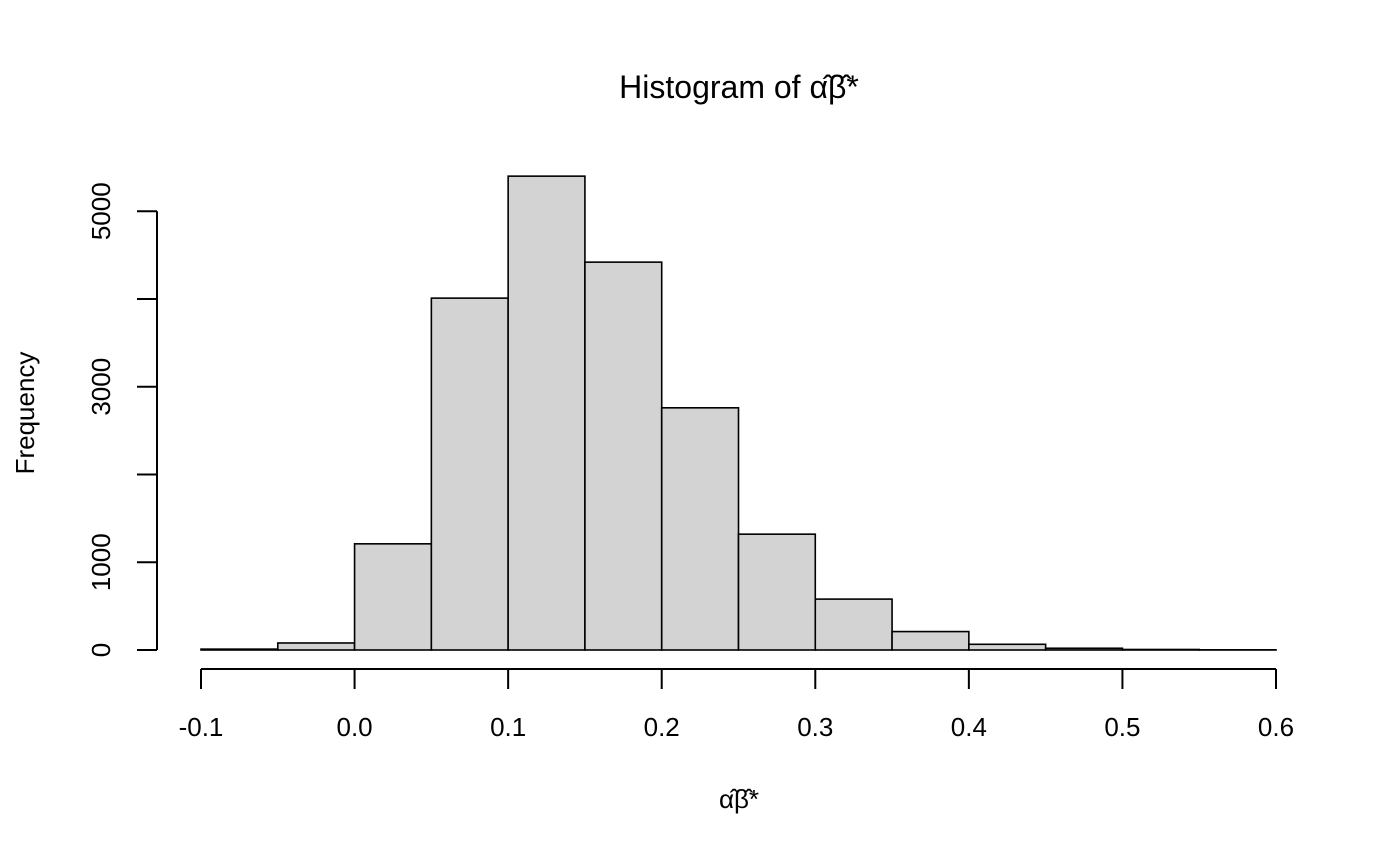  What do you see at coordinates (739, 87) in the screenshot?
I see `chart-title: Histogram of α̂β̂*` at bounding box center [739, 87].